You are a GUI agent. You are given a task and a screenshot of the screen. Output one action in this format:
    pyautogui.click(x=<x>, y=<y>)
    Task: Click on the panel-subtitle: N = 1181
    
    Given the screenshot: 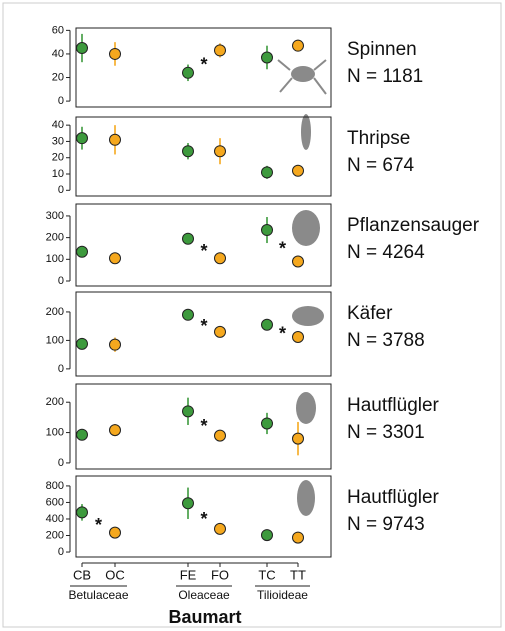 What is the action you would take?
    pyautogui.click(x=385, y=76)
    